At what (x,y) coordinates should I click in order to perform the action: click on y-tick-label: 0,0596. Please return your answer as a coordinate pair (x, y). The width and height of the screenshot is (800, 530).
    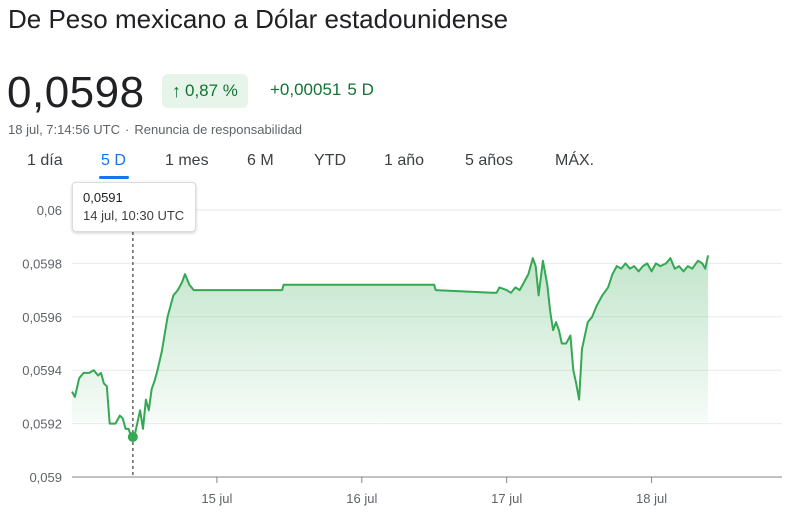
    Looking at the image, I should click on (42, 317).